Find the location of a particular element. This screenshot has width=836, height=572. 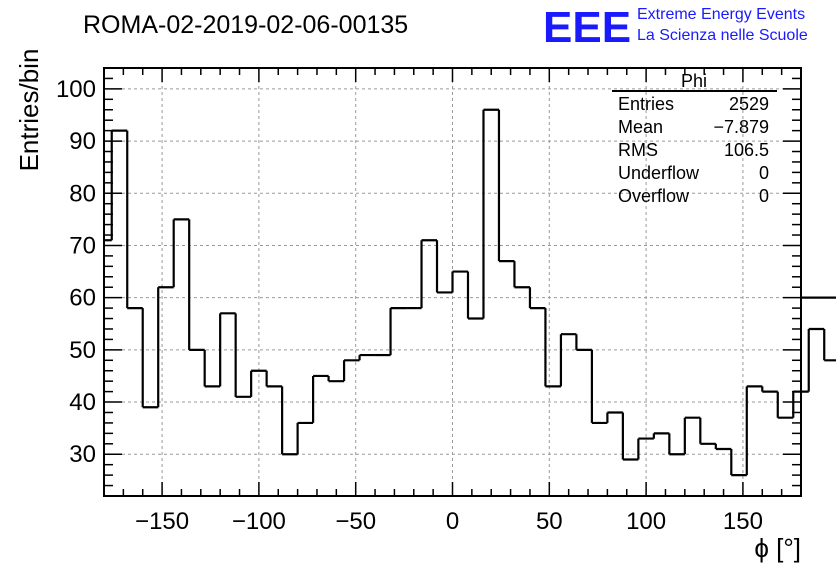

y-tick-label: 30 is located at coordinates (82, 454).